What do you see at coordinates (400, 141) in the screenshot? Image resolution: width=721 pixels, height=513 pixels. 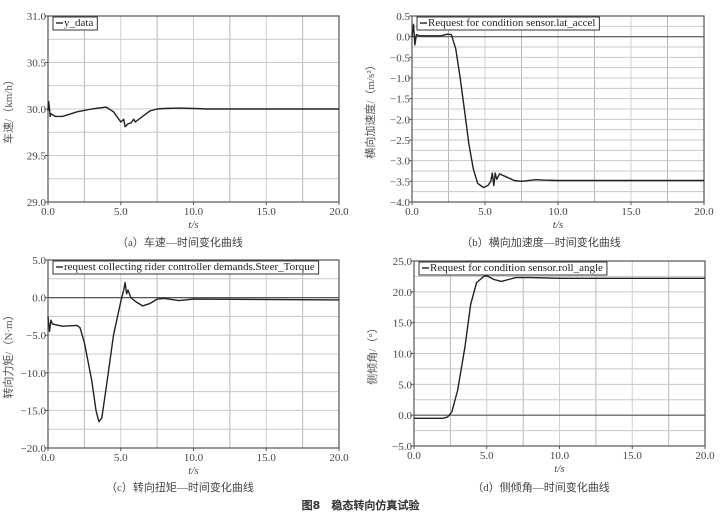 I see `y-tick-label: −2.5` at bounding box center [400, 141].